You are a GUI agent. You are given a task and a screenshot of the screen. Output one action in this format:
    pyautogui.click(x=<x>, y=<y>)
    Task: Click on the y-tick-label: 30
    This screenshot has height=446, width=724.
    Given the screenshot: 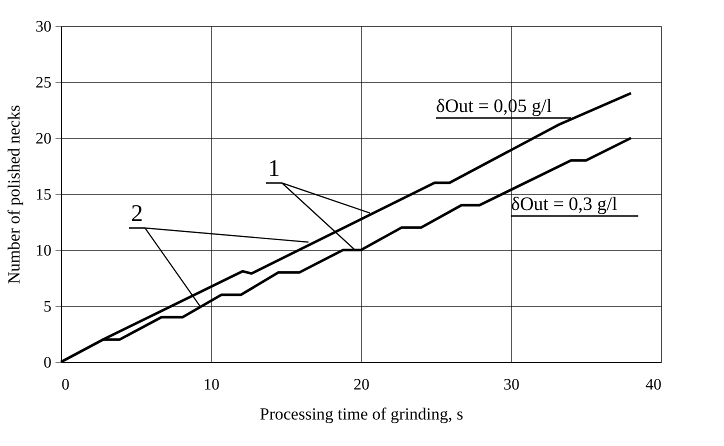 What is the action you would take?
    pyautogui.click(x=44, y=27)
    